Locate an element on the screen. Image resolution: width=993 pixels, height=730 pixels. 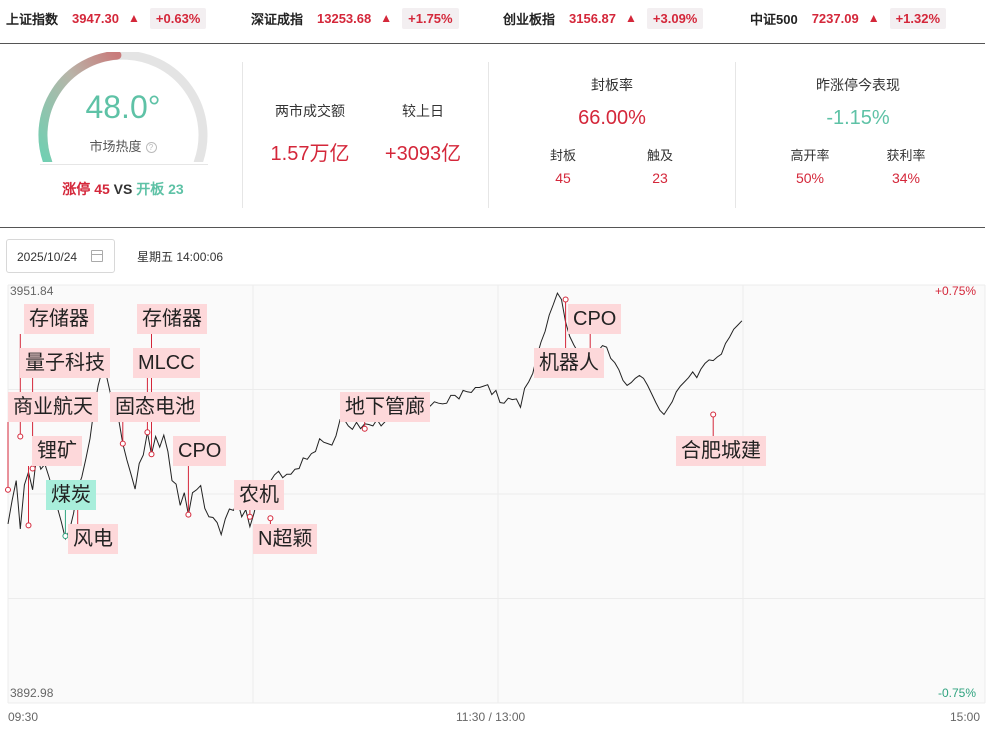
high-open-label: 高开率 is located at coordinates (810, 155).